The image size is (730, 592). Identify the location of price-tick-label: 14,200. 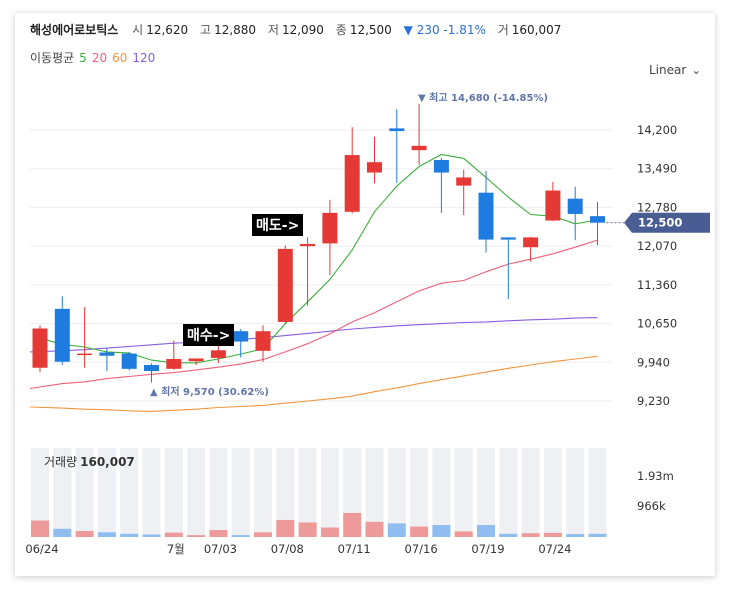
(657, 130).